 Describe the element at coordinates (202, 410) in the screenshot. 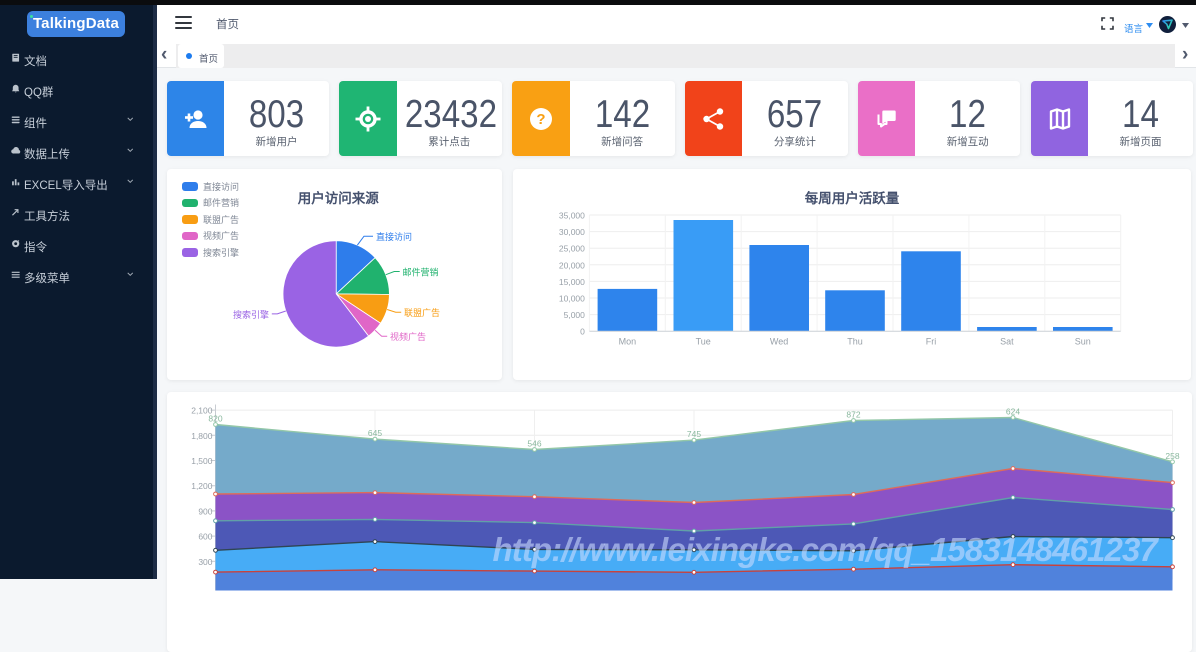

I see `svg-text: 2,100` at that location.